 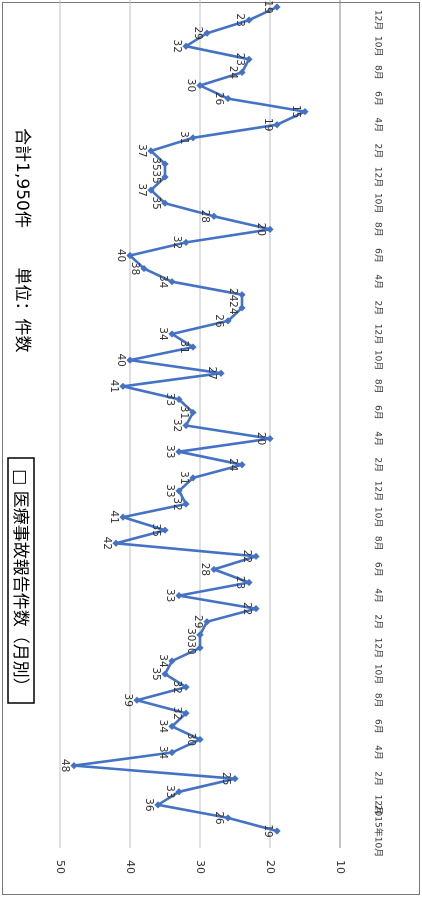 I want to click on x-tick-label: 12月, so click(x=378, y=648).